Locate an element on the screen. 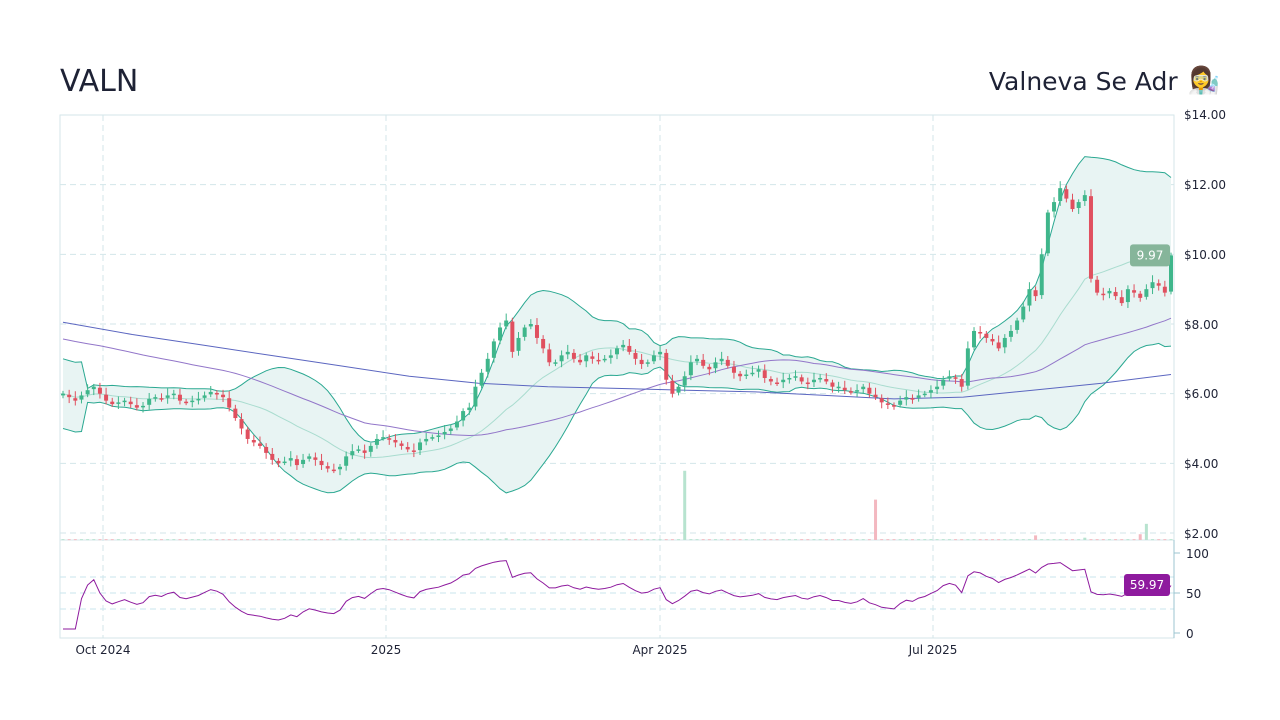 The width and height of the screenshot is (1280, 720). company-name: Valneva Se Adr is located at coordinates (1083, 81).